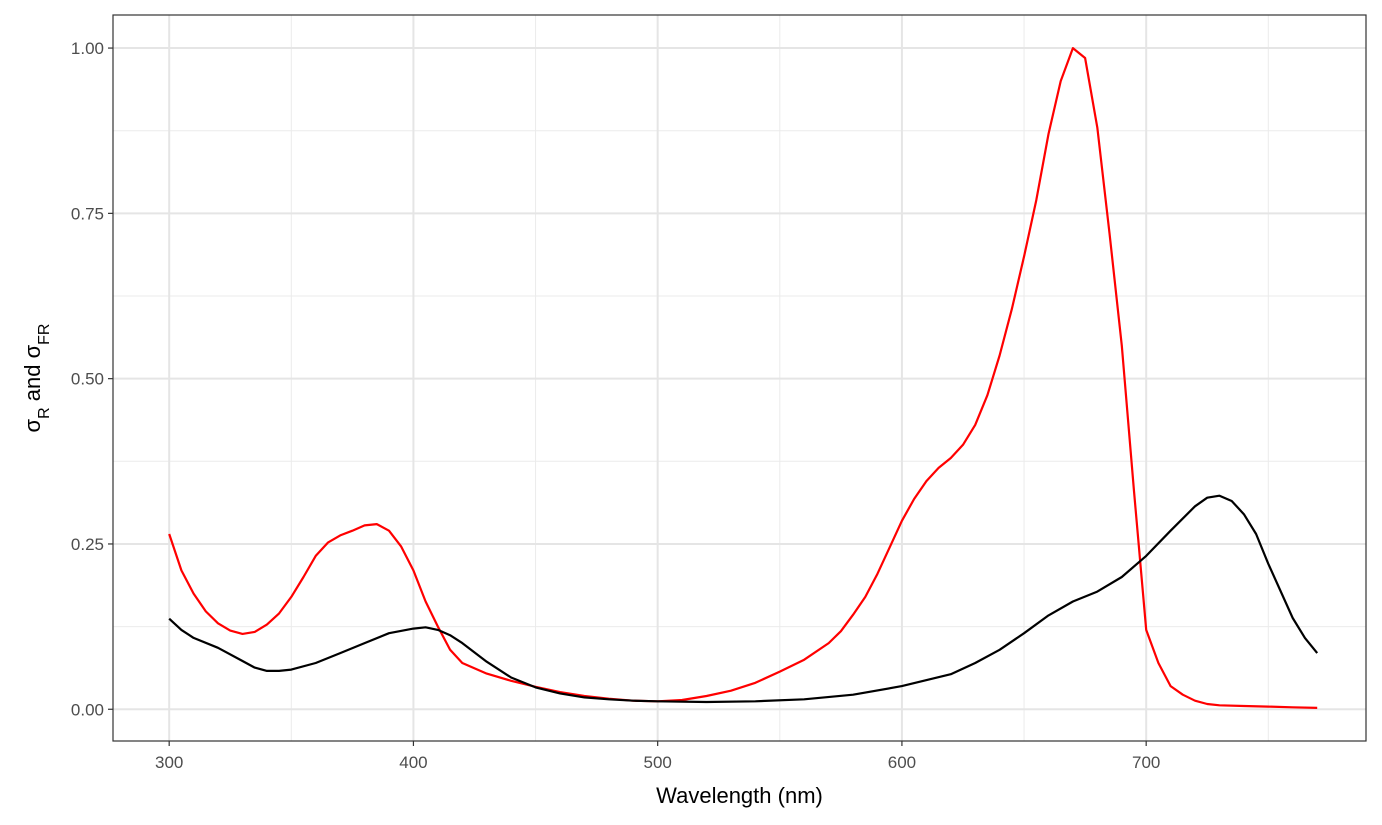 This screenshot has height=825, width=1382. I want to click on y-tick-label: 0.75, so click(87, 213).